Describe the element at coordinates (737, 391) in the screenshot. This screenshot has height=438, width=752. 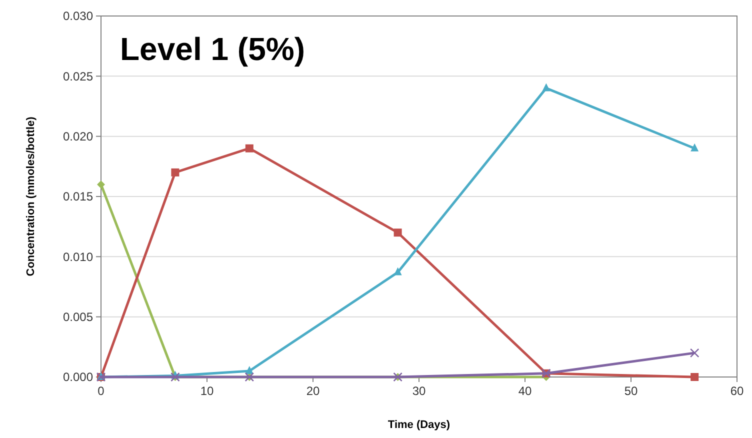
I see `x-tick-label: 60` at that location.